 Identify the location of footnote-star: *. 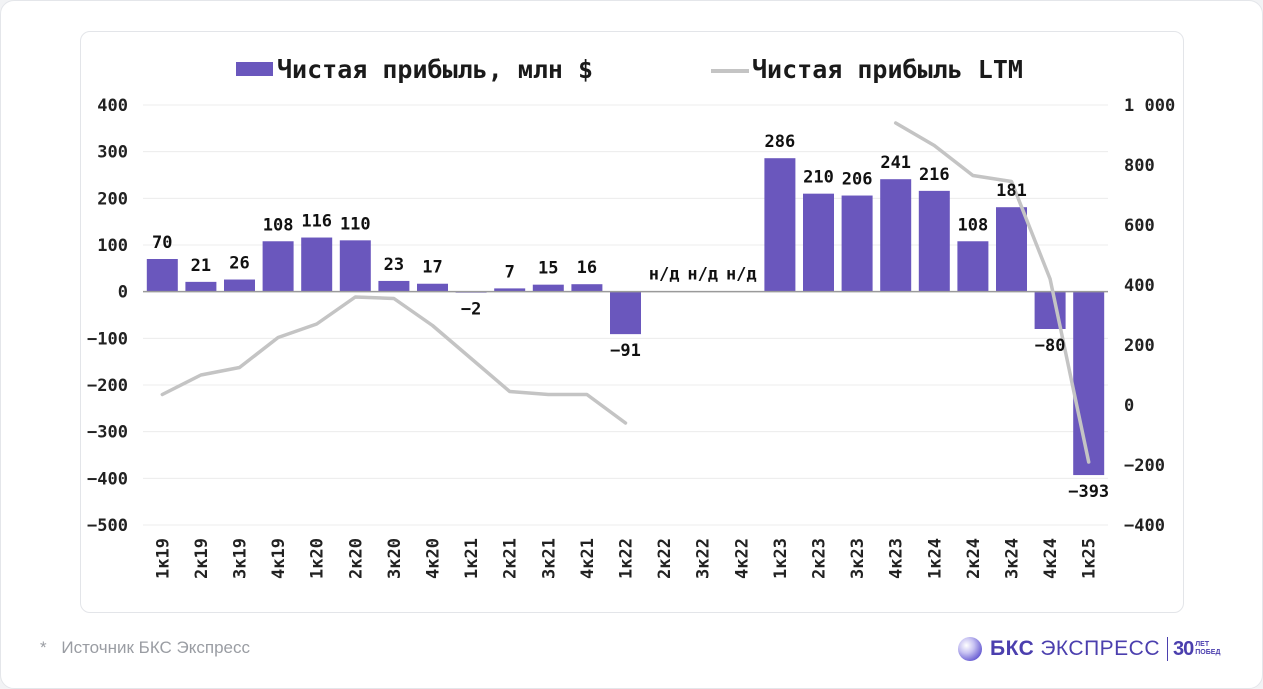
(43, 647).